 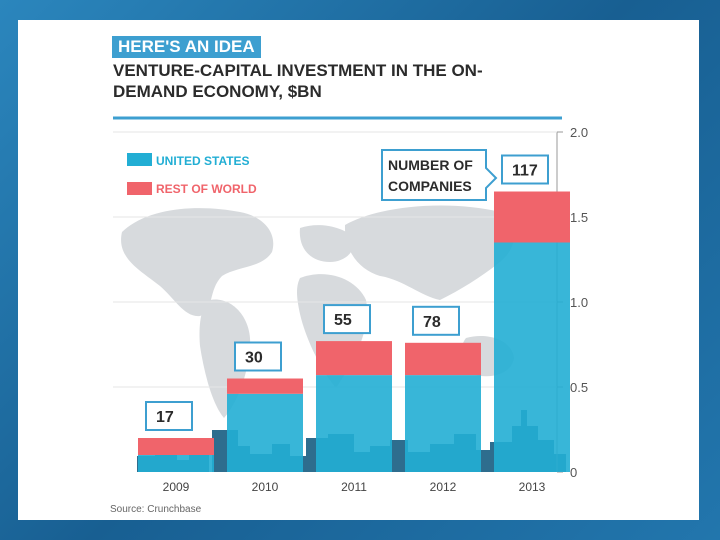 I want to click on callout-line-2: COMPANIES, so click(x=430, y=186).